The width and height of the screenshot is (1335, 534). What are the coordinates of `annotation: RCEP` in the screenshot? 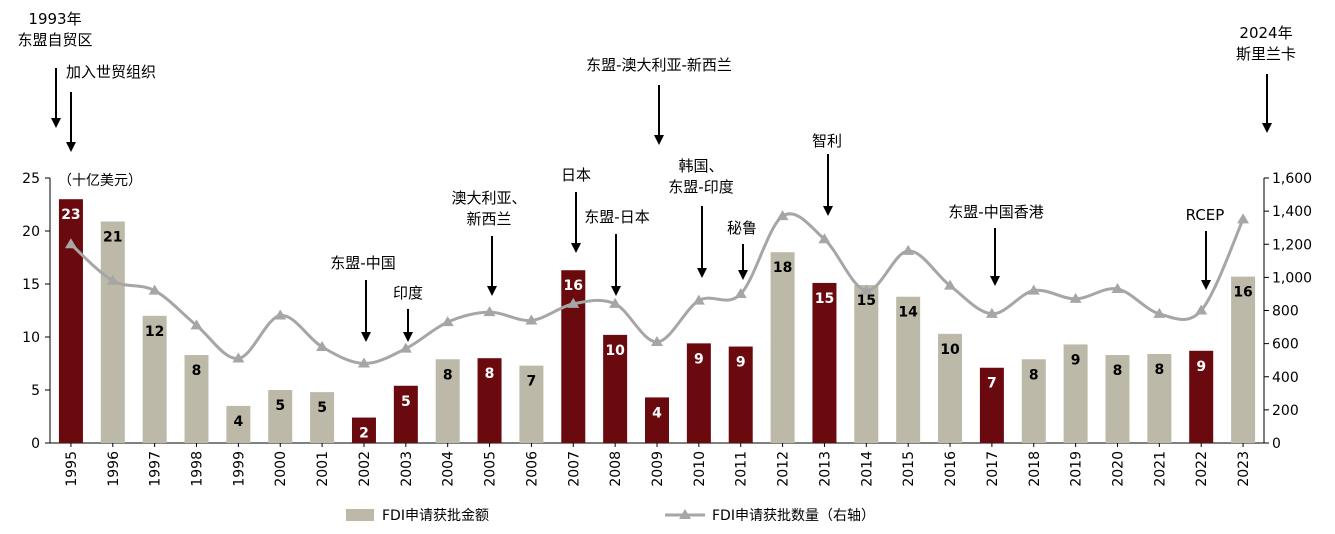 It's located at (1205, 248).